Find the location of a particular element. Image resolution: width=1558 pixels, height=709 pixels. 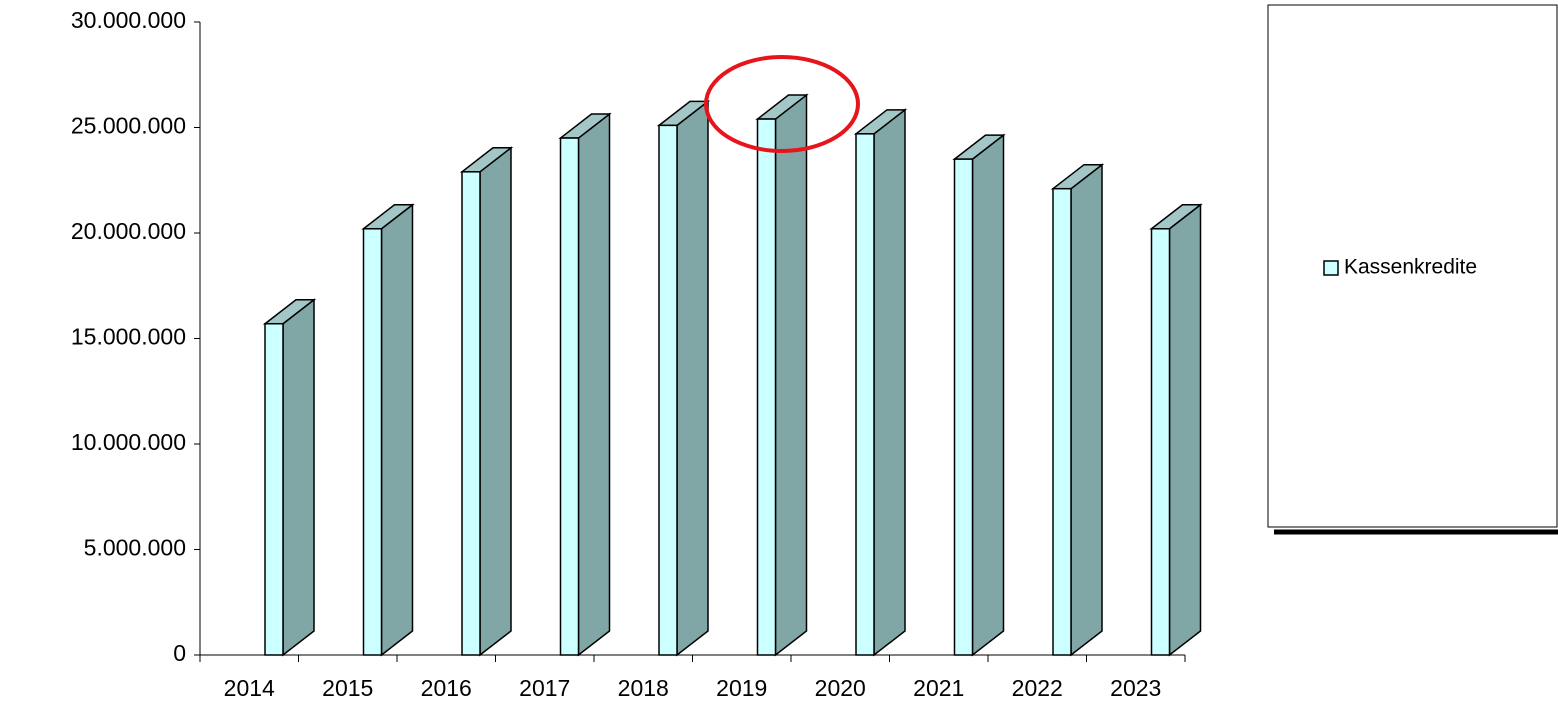

x-tick-label: 2016 is located at coordinates (446, 688).